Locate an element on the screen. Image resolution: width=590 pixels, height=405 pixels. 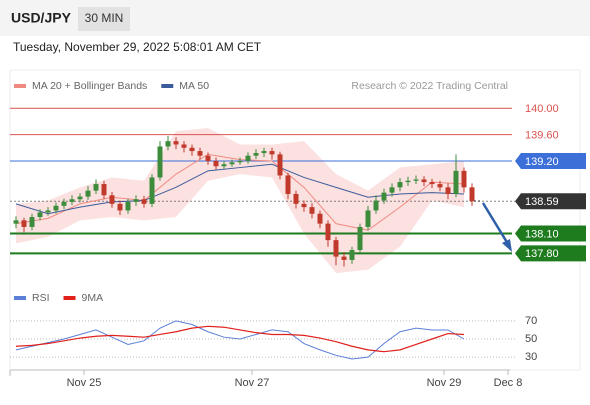
arrow-head is located at coordinates (507, 245).